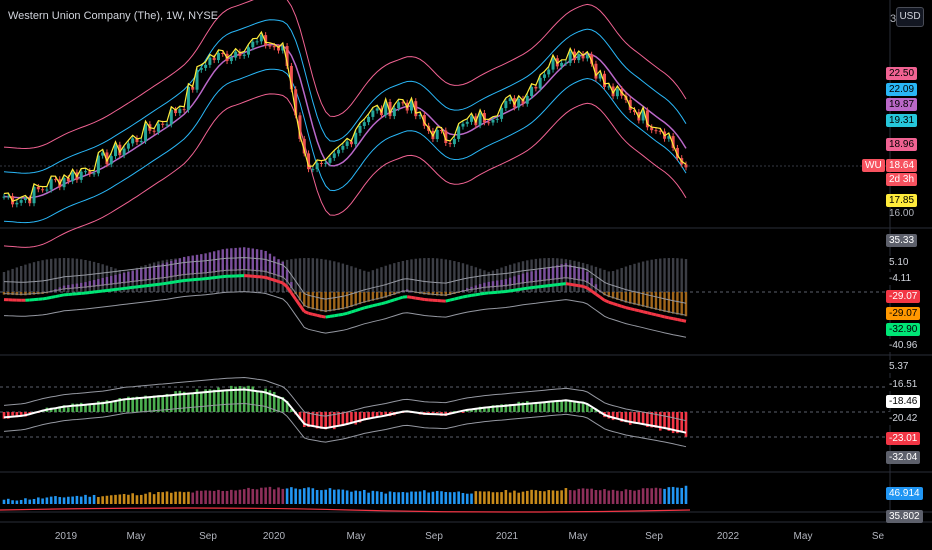  Describe the element at coordinates (904, 493) in the screenshot. I see `osc3-axis-tag: 46.914` at that location.